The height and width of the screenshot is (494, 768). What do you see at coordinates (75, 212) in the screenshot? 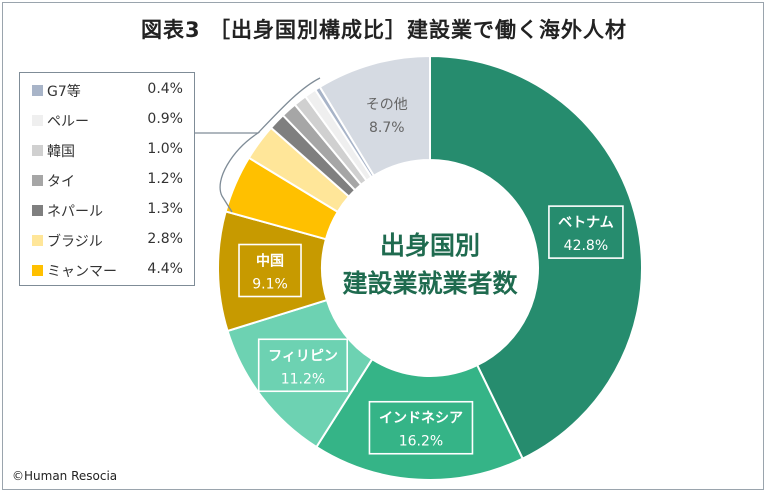
I see `legend-name: ネパール` at bounding box center [75, 212].